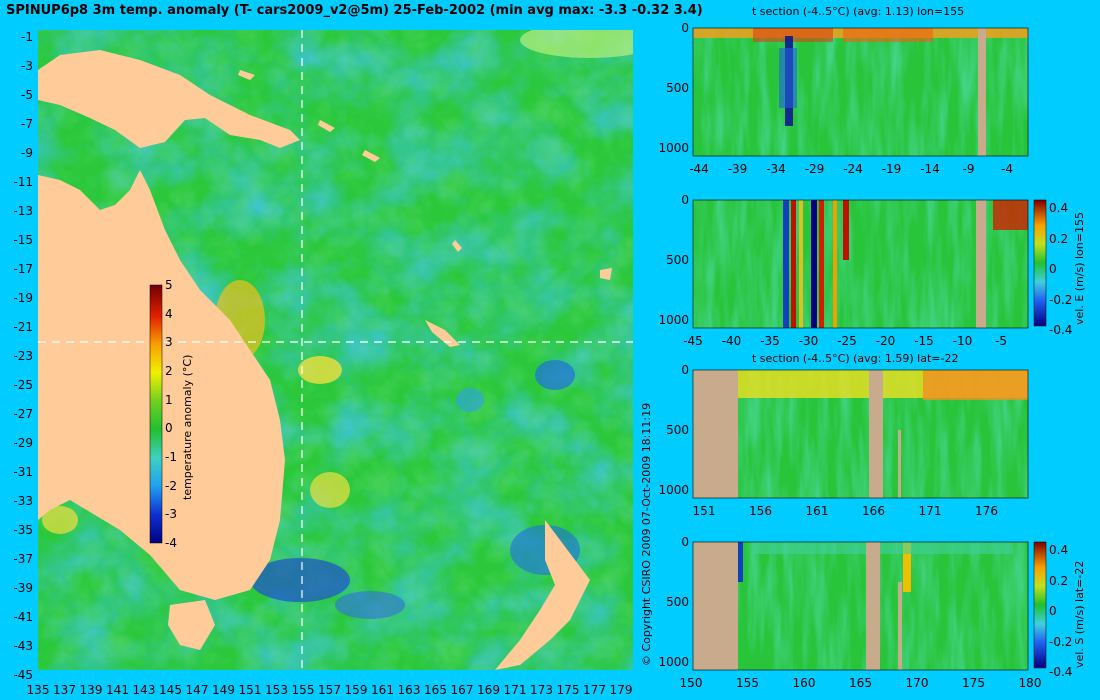  I want to click on section4-colorbar-label: vel. S (m/s) lat=-22, so click(1079, 614).